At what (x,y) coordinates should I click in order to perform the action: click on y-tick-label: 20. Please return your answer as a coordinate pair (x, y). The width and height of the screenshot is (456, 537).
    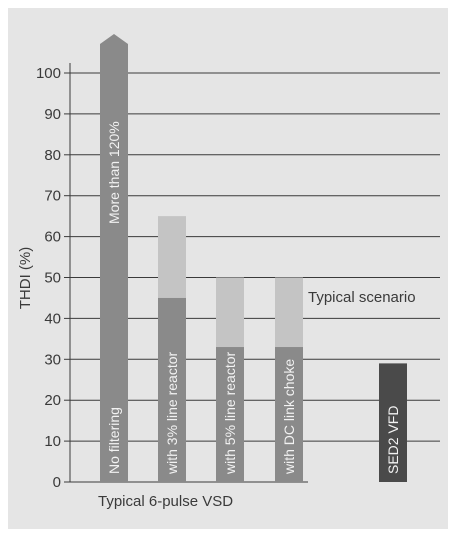
    Looking at the image, I should click on (52, 400).